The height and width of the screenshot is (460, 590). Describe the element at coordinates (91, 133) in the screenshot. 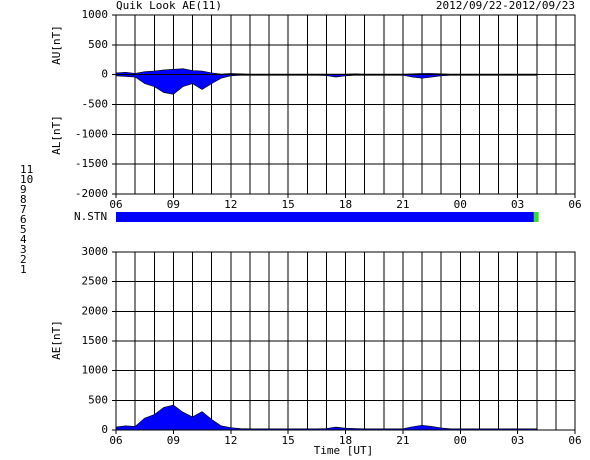

I see `y-tick-label: -1000` at that location.